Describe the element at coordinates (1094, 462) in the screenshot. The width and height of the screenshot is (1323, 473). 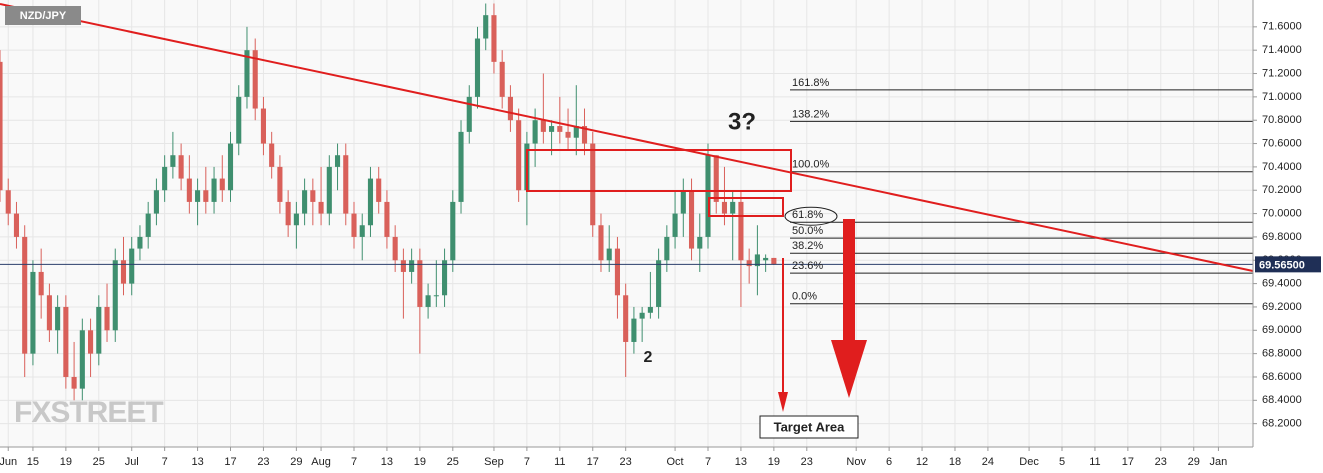
I see `x-tick-label: 11` at that location.